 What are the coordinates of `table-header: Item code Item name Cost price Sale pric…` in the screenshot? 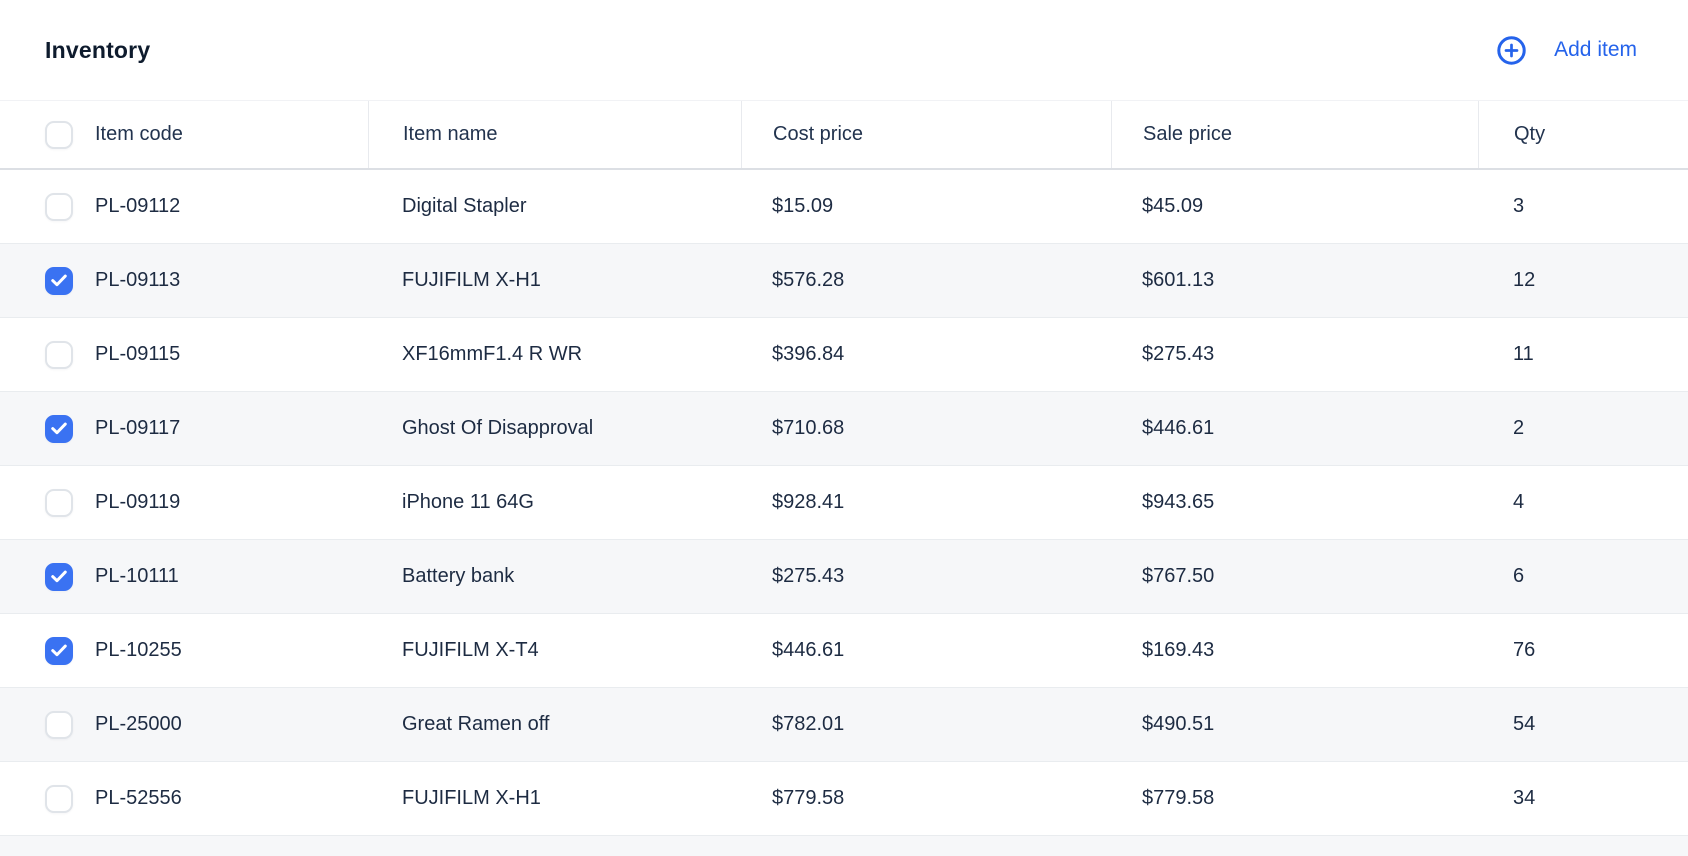 It's located at (844, 135).